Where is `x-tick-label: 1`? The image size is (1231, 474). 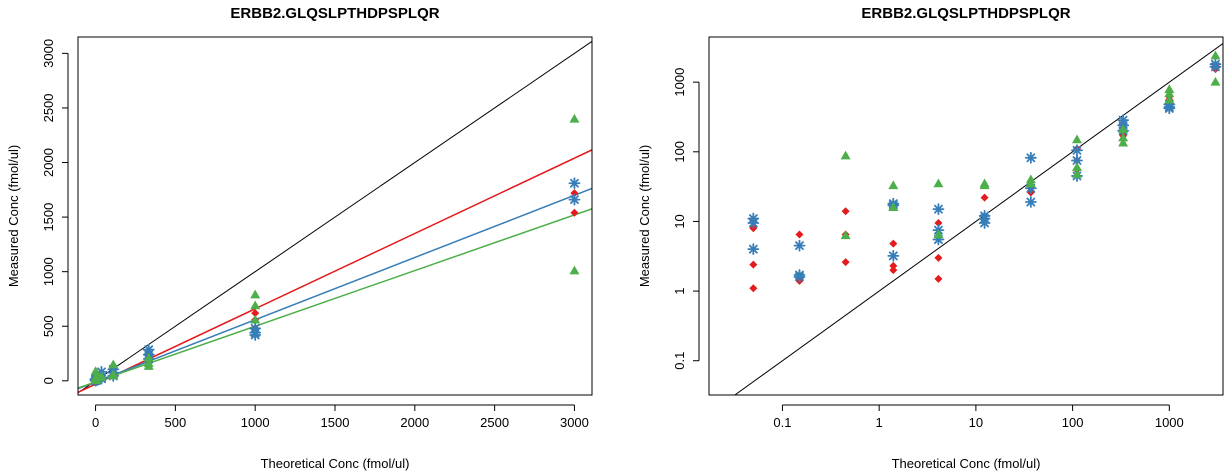 x-tick-label: 1 is located at coordinates (879, 422).